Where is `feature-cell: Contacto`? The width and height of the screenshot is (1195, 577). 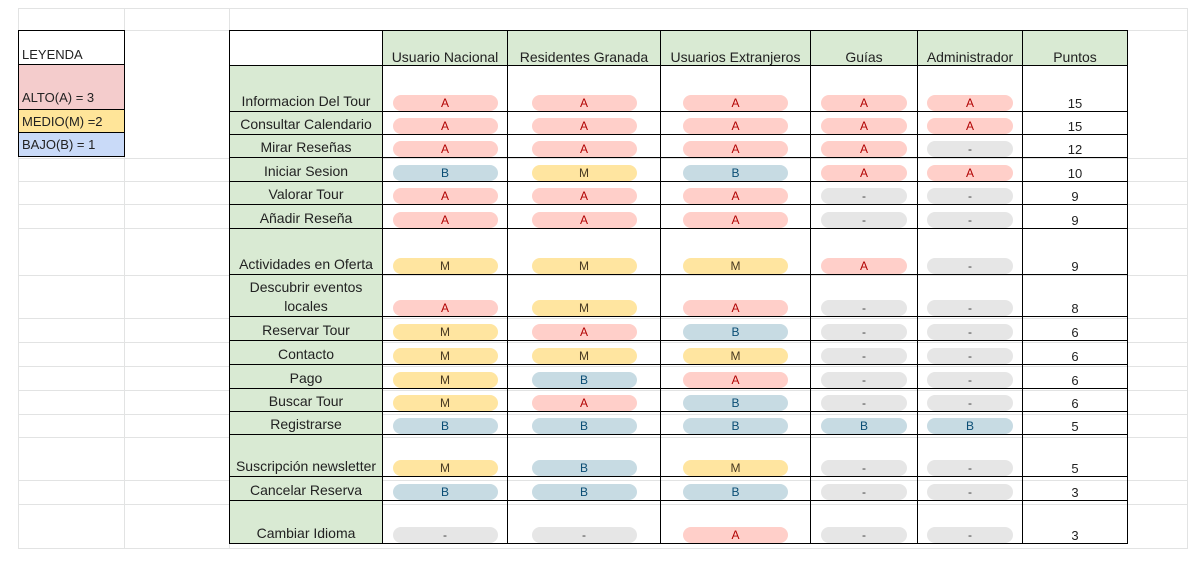
feature-cell: Contacto is located at coordinates (306, 352).